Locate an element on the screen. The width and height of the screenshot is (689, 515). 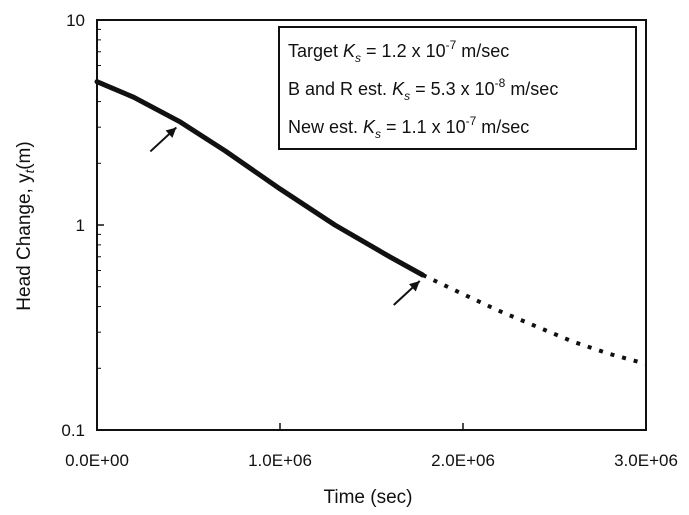
y-tick-label-2: 10 is located at coordinates (75, 20).